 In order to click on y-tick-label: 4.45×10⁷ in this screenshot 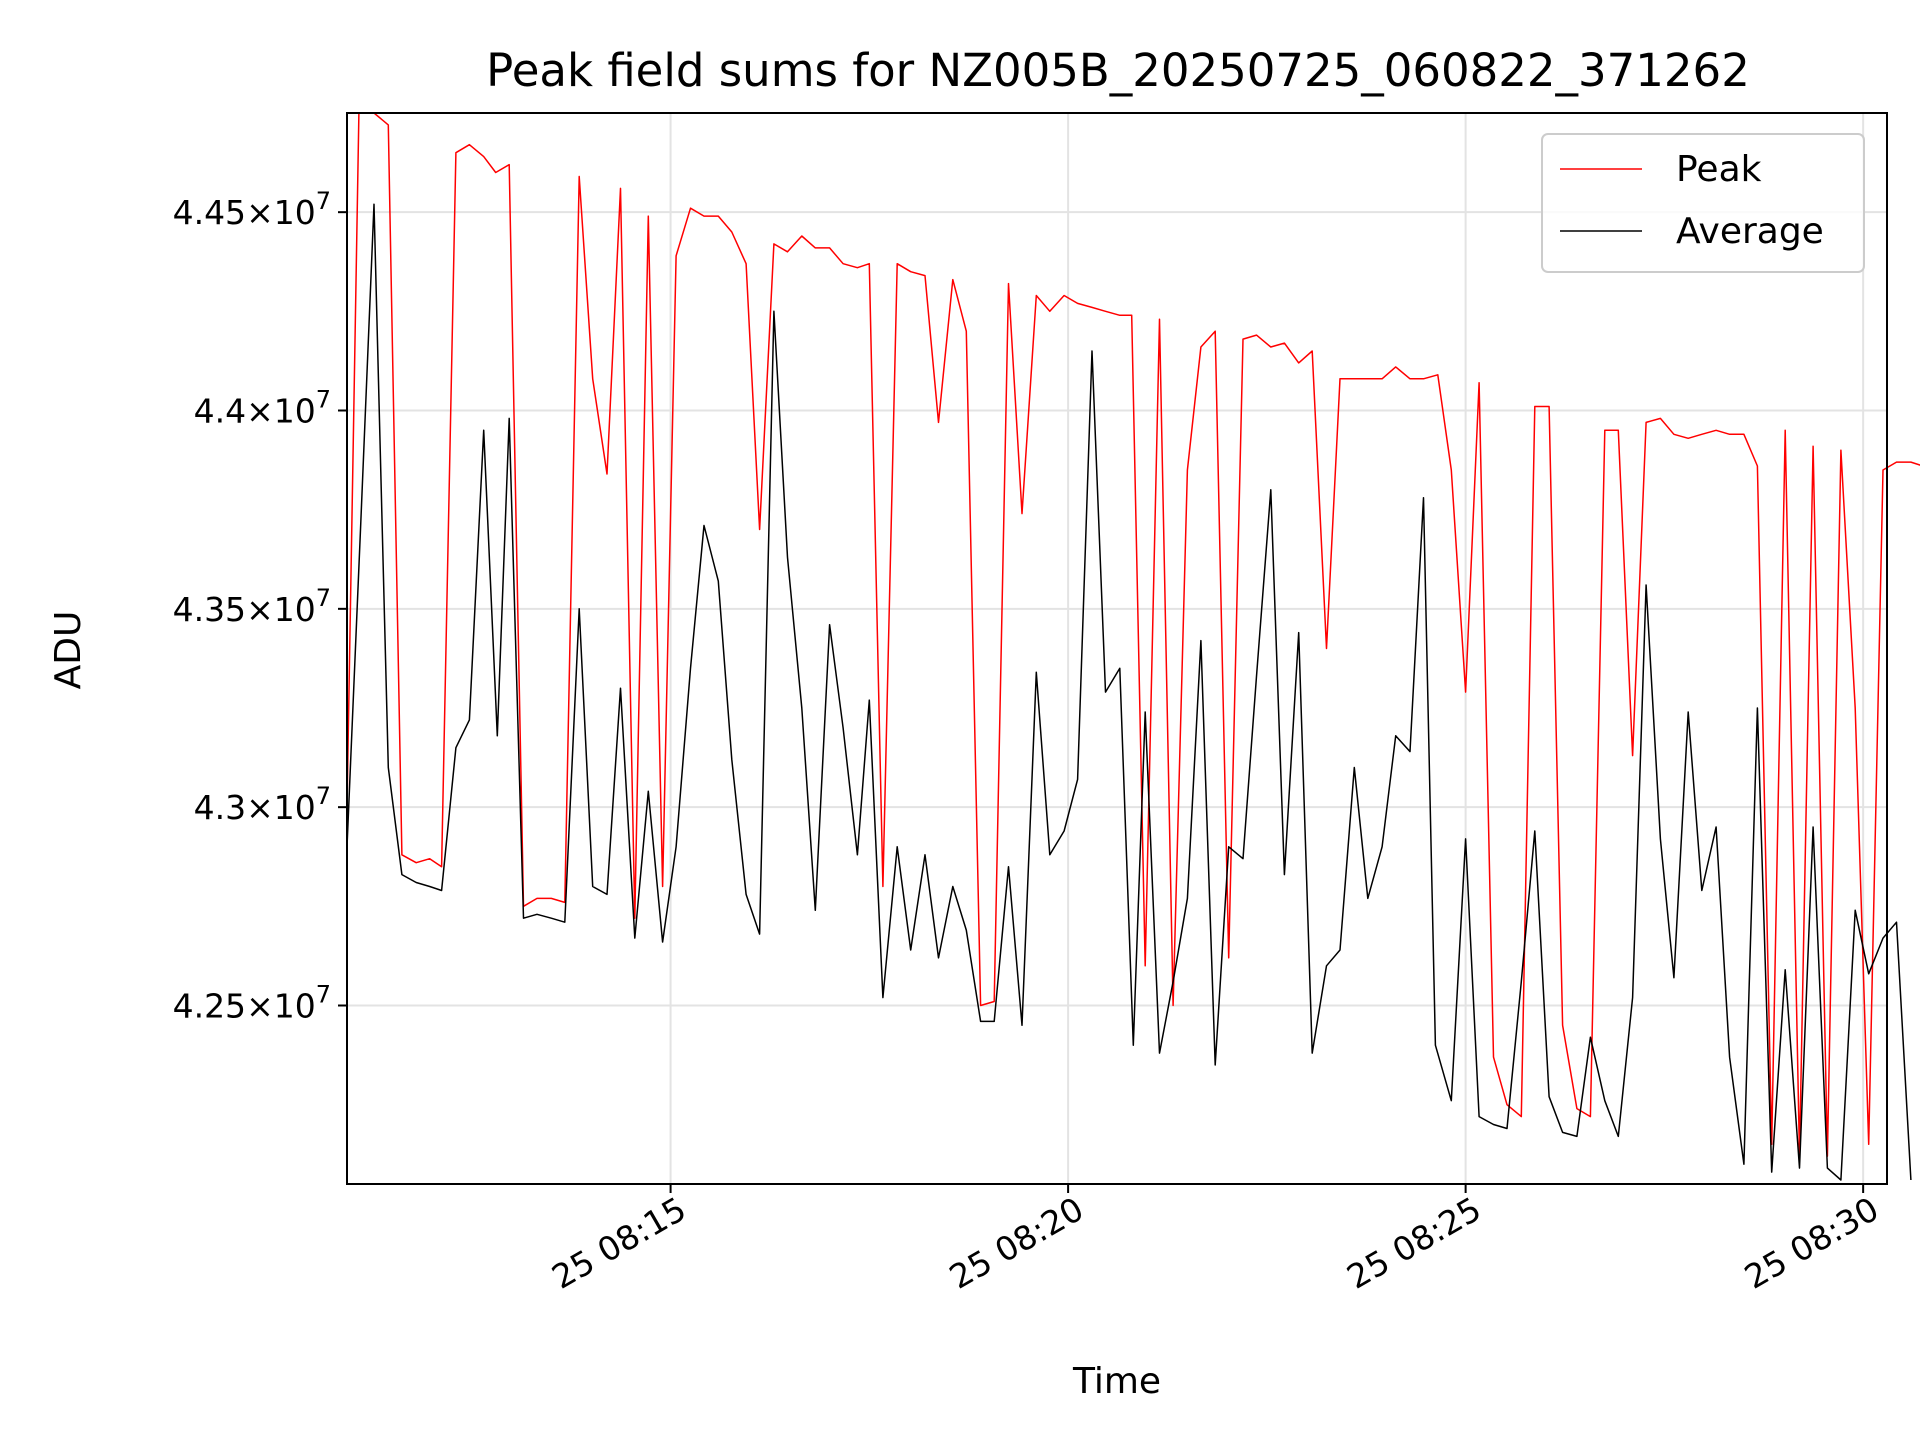, I will do `click(252, 209)`.